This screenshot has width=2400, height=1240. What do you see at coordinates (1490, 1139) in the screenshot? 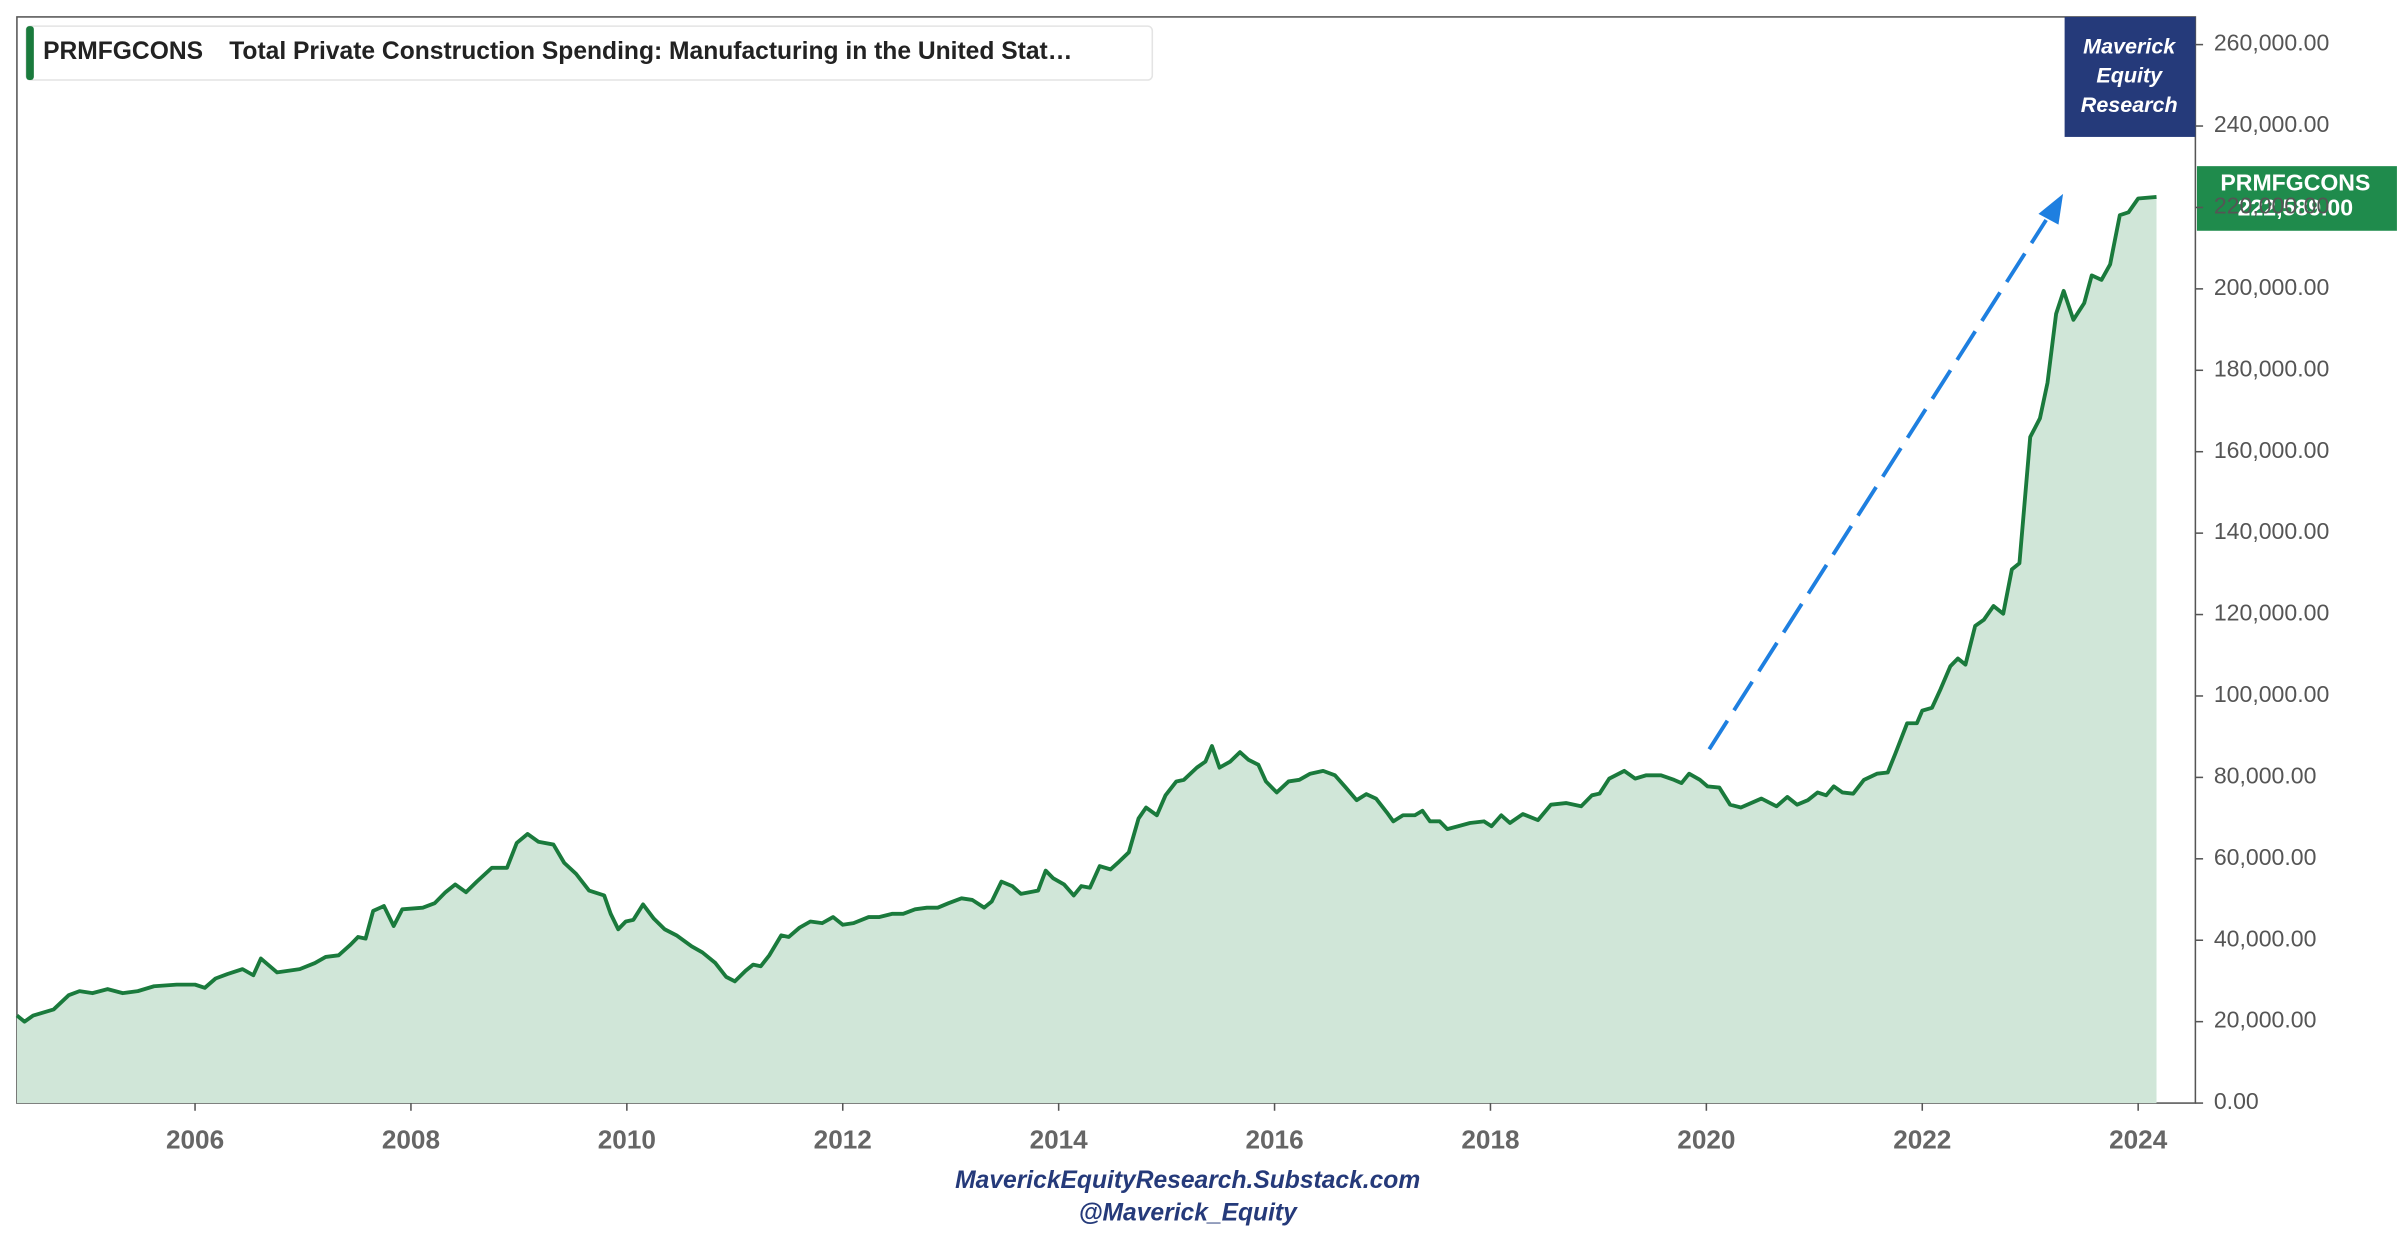
I see `x-tick-label: 2018` at bounding box center [1490, 1139].